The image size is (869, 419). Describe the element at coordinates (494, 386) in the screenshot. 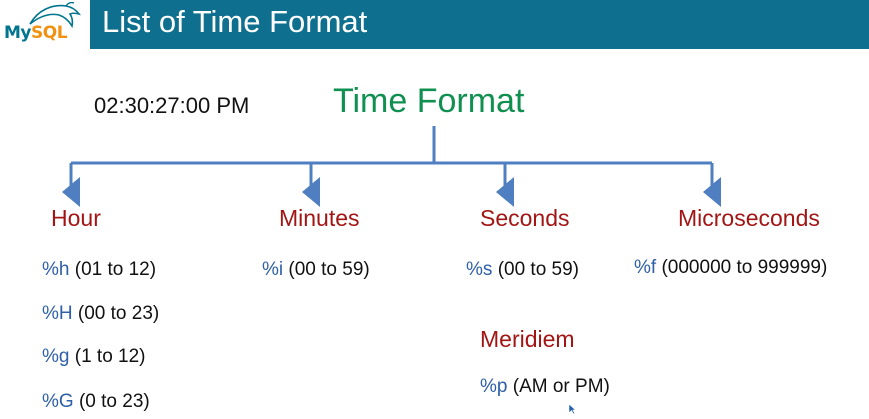

I see `spec-code: %p` at that location.